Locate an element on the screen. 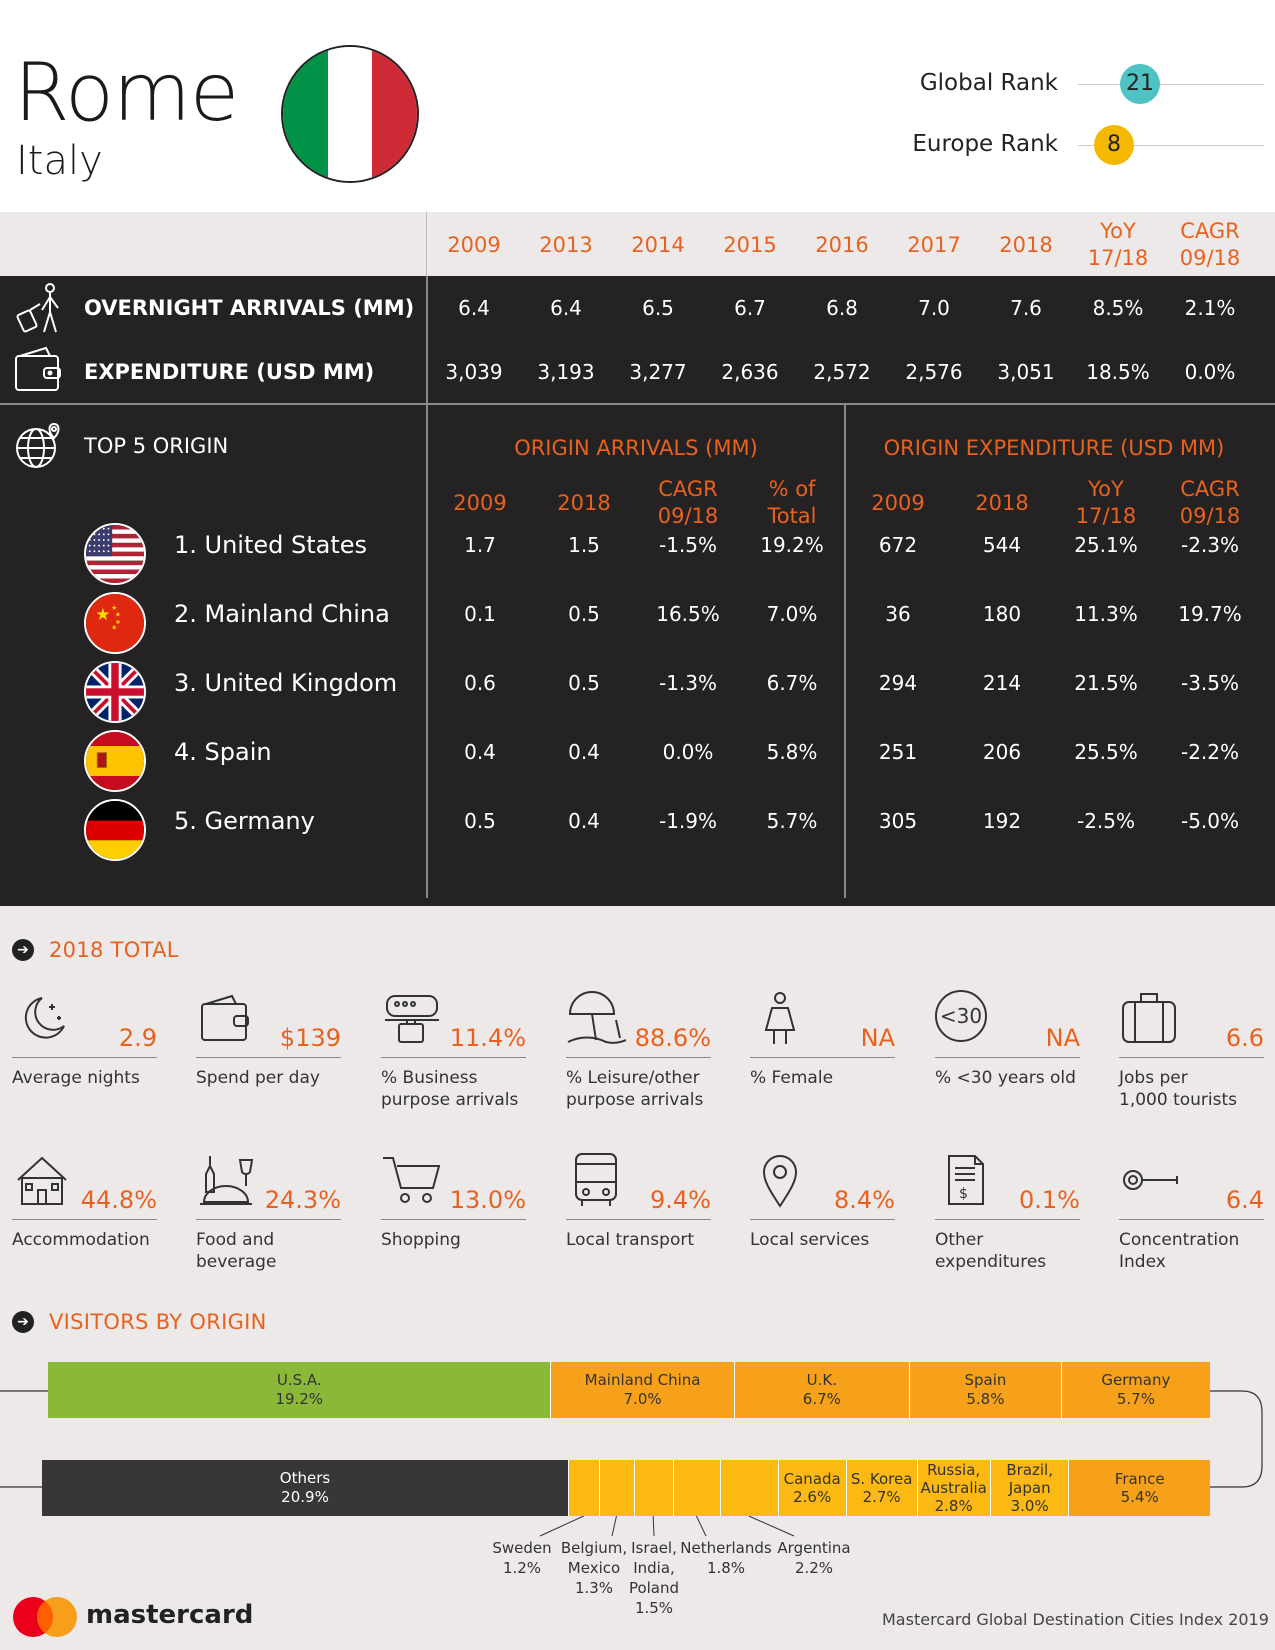 This screenshot has width=1275, height=1650. segment-name: U.K. is located at coordinates (822, 1380).